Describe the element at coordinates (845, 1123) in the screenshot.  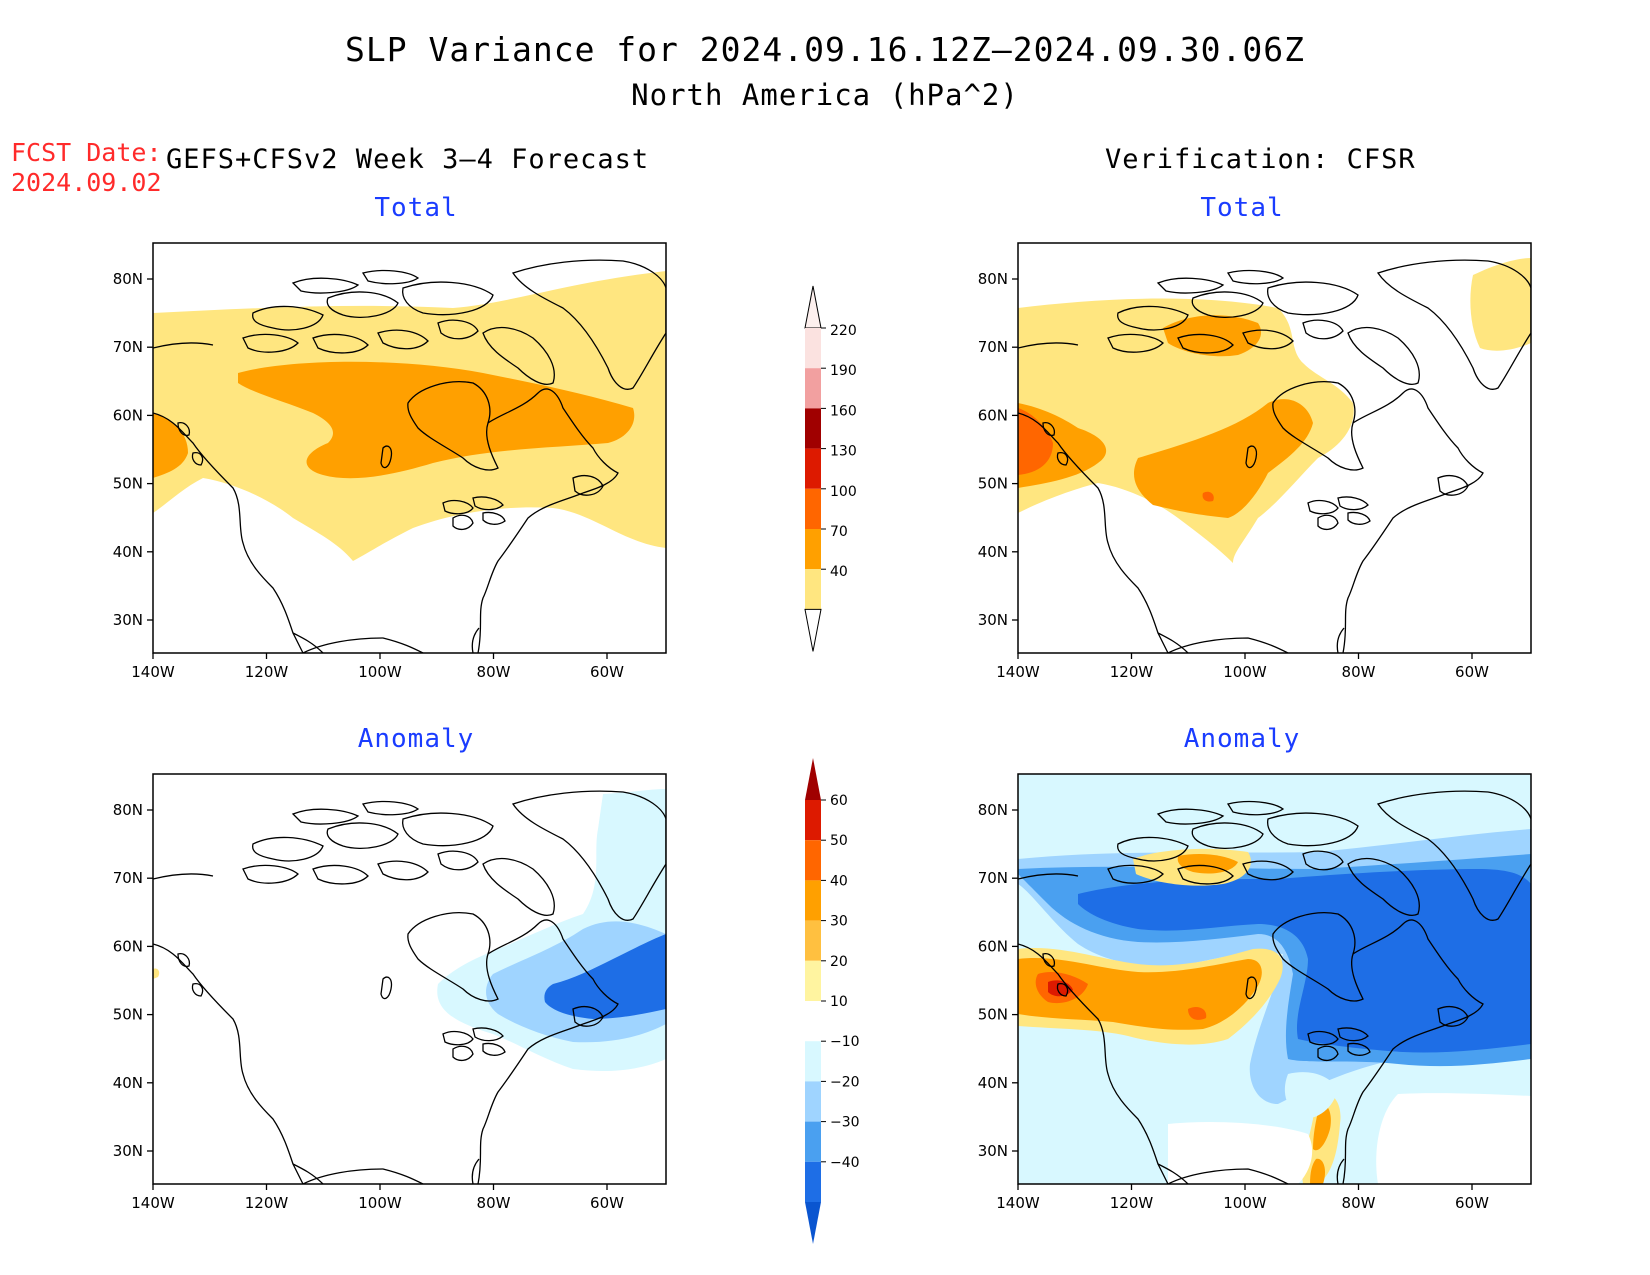
I see `colorbar-anomaly-label: −30` at that location.